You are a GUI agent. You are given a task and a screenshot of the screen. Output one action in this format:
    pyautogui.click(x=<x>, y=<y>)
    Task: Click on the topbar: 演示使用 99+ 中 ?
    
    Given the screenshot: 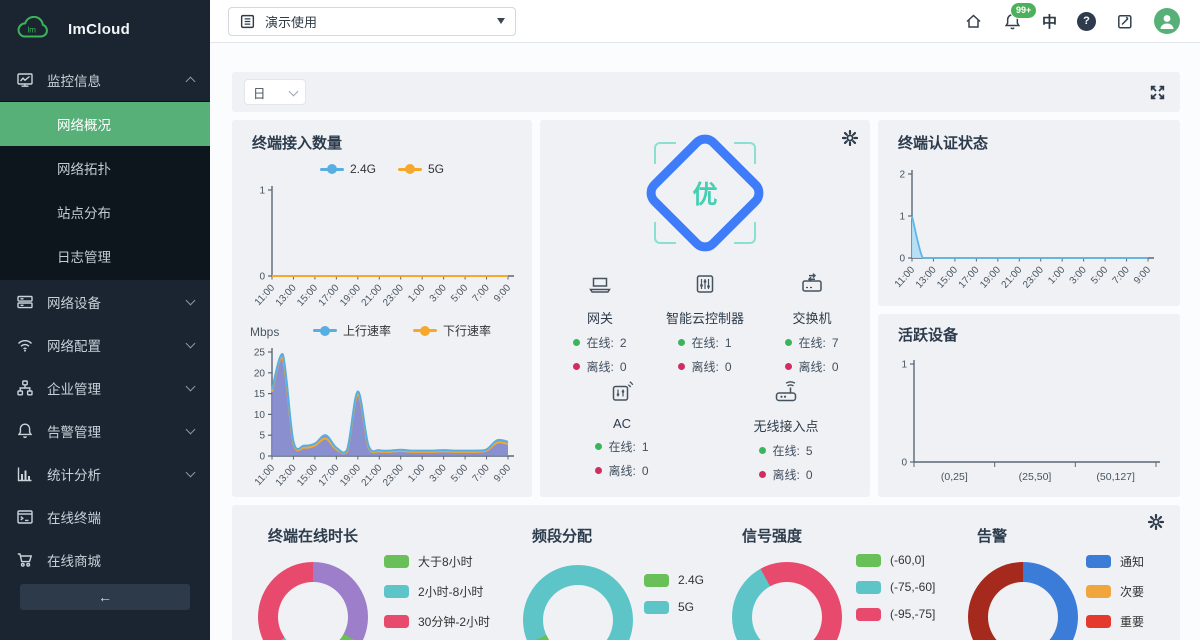 What is the action you would take?
    pyautogui.click(x=705, y=21)
    